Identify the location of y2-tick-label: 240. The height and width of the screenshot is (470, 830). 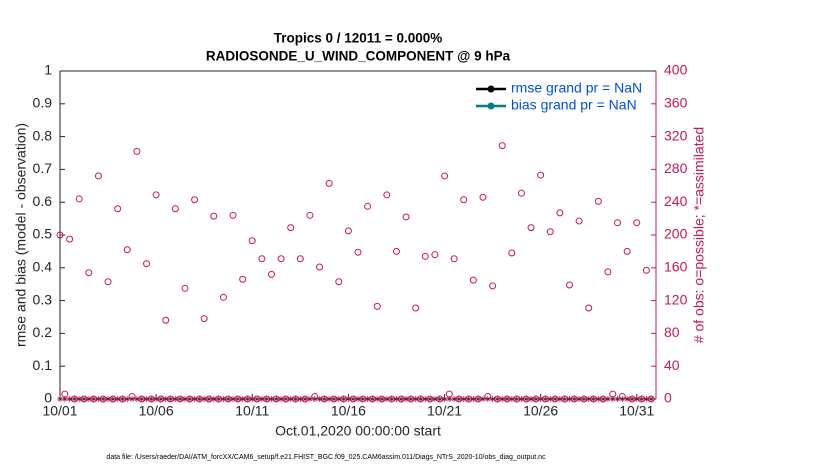
(676, 201).